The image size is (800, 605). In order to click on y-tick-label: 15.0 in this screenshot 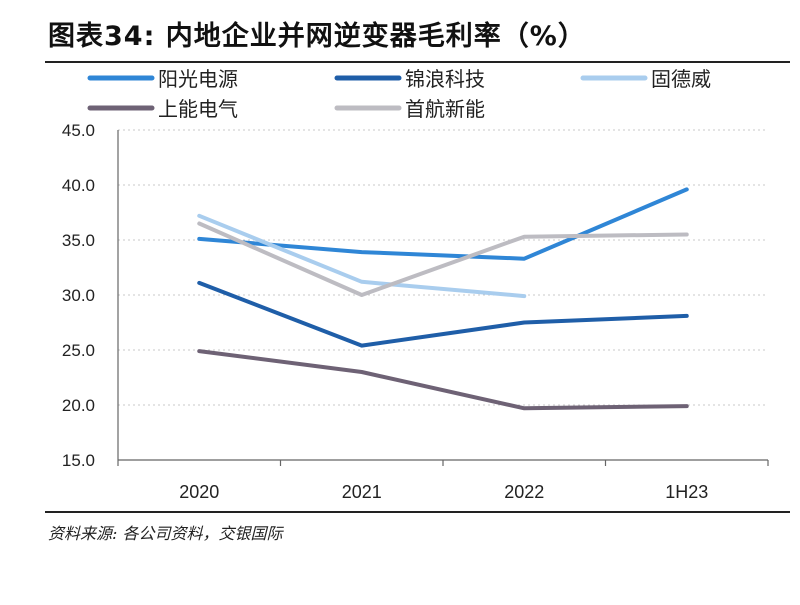, I will do `click(78, 460)`.